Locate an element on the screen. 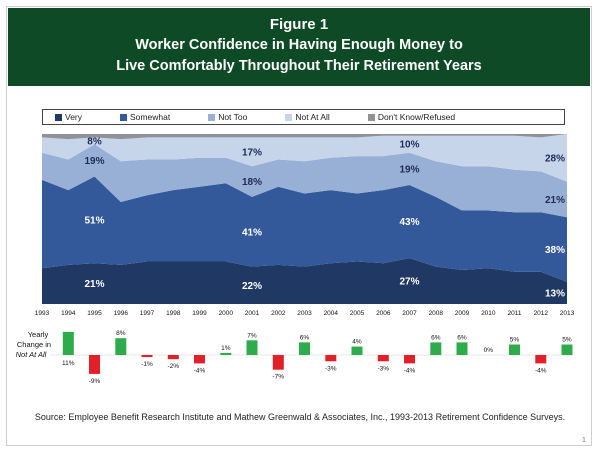 This screenshot has height=453, width=600. bar-value-label: 11% is located at coordinates (68, 363).